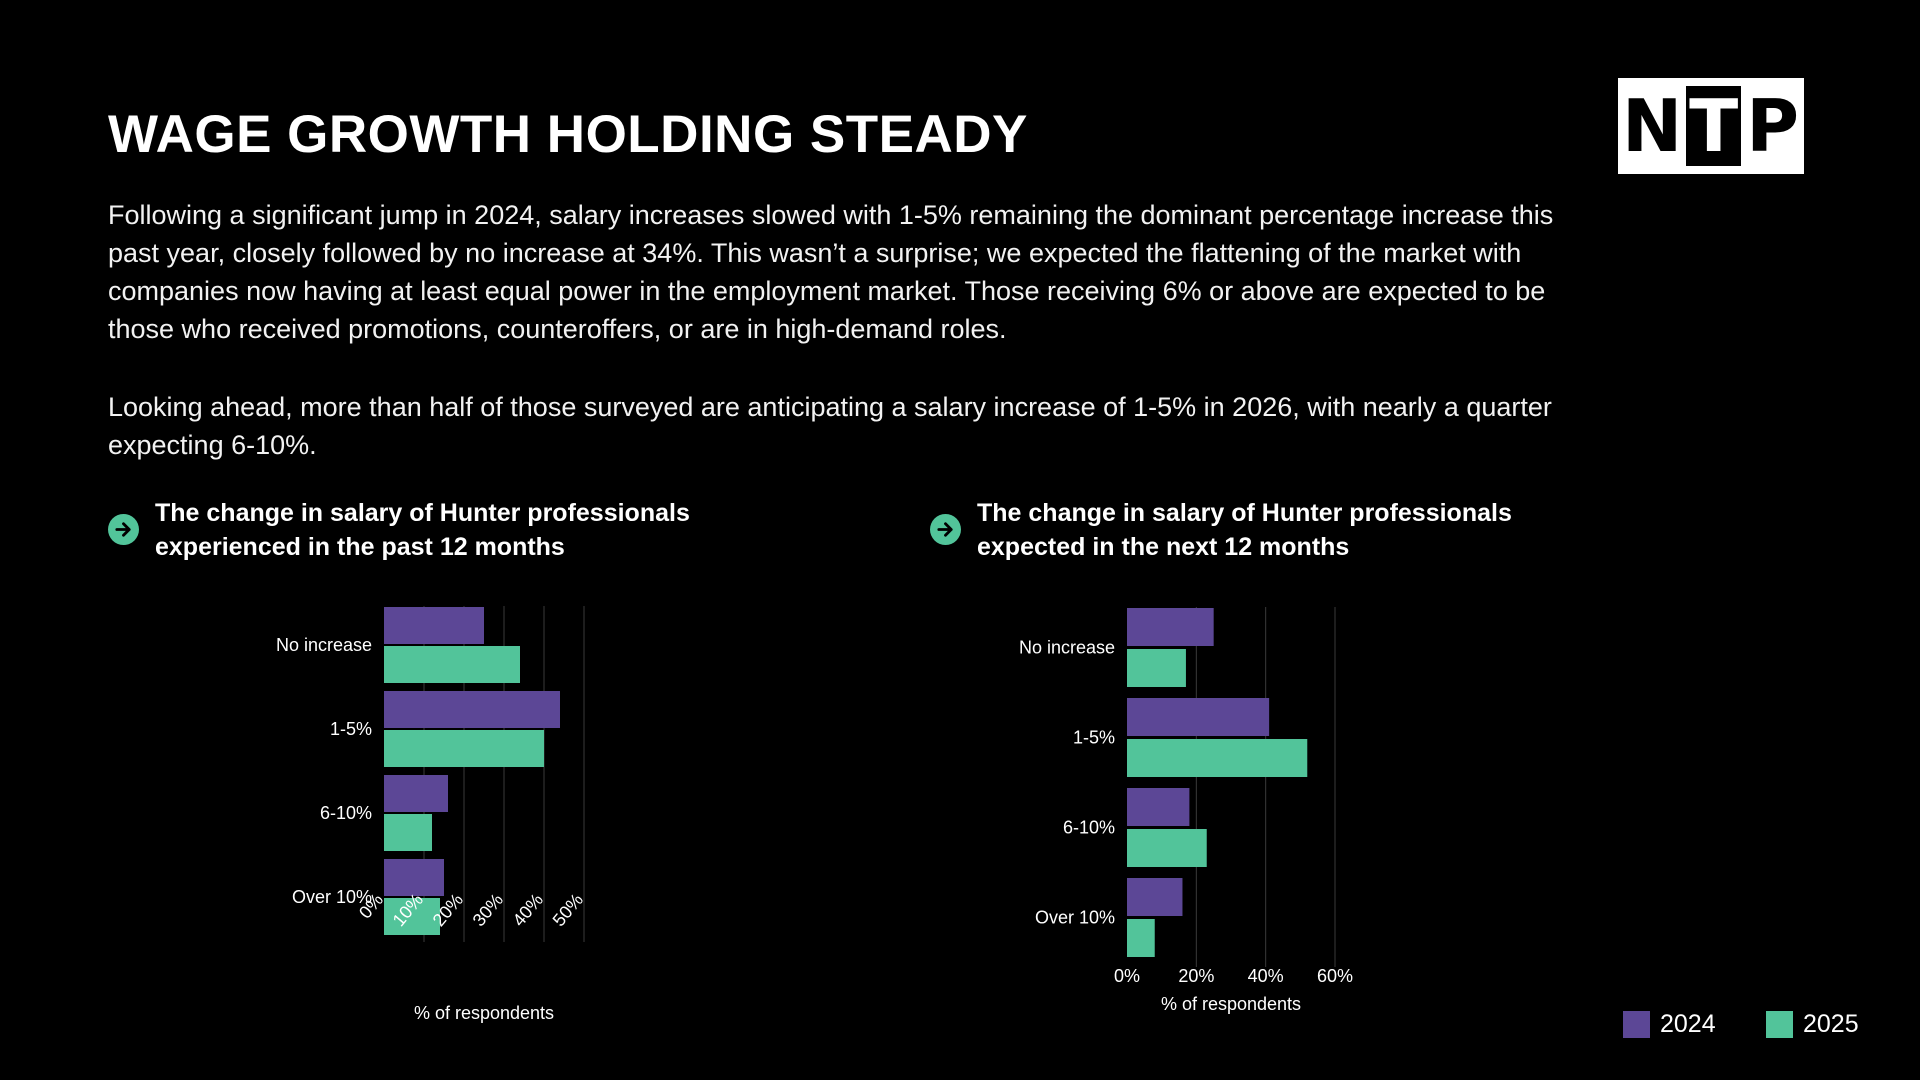 The image size is (1920, 1080). What do you see at coordinates (1636, 1024) in the screenshot?
I see `legend-swatch-2024` at bounding box center [1636, 1024].